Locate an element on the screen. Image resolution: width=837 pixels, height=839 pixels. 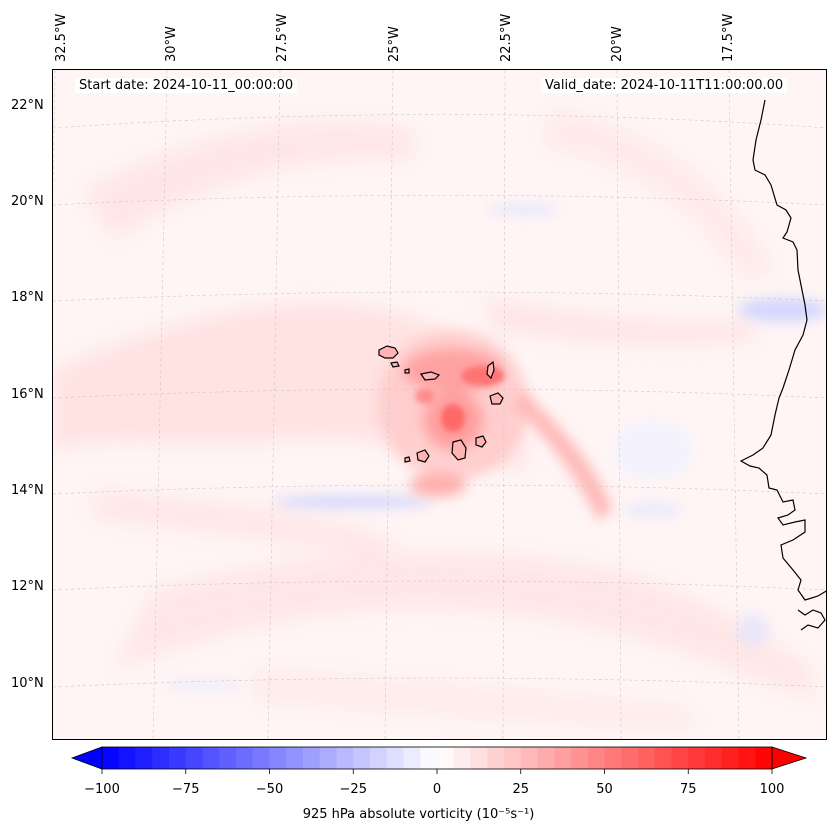
gridline-lon-27-5w is located at coordinates (274, 404).